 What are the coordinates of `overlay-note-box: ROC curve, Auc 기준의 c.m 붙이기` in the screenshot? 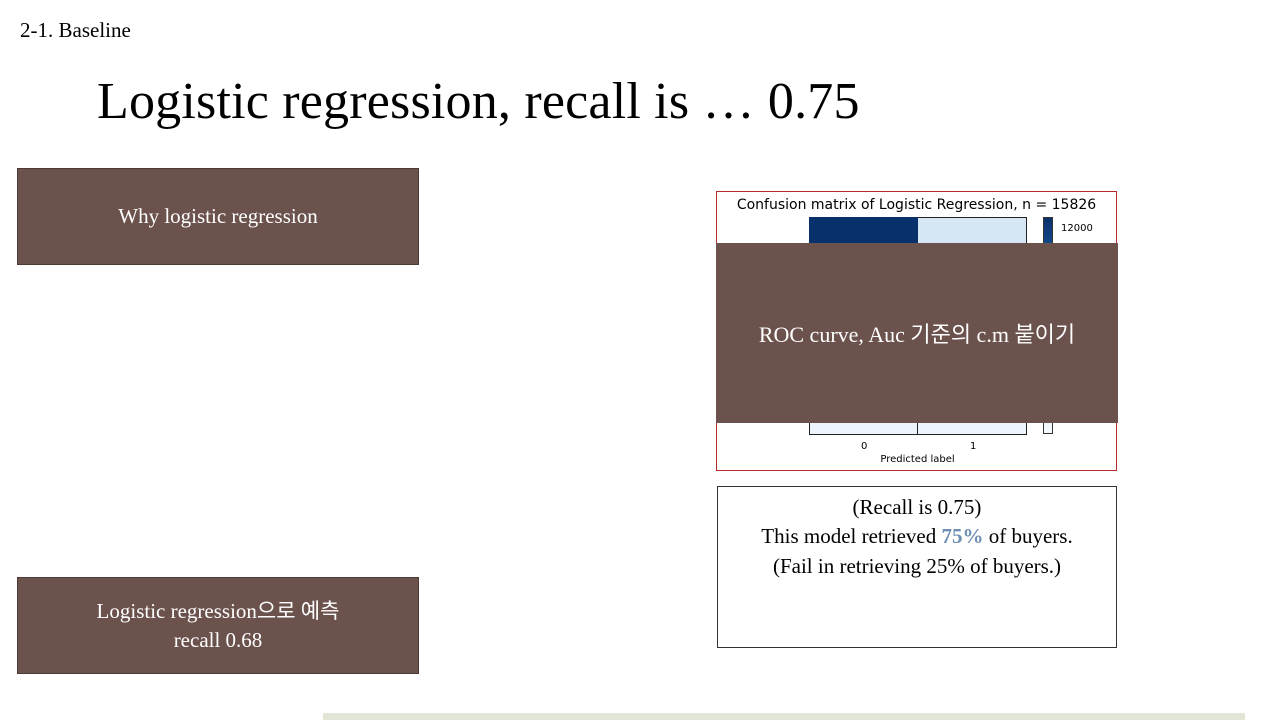 It's located at (917, 333).